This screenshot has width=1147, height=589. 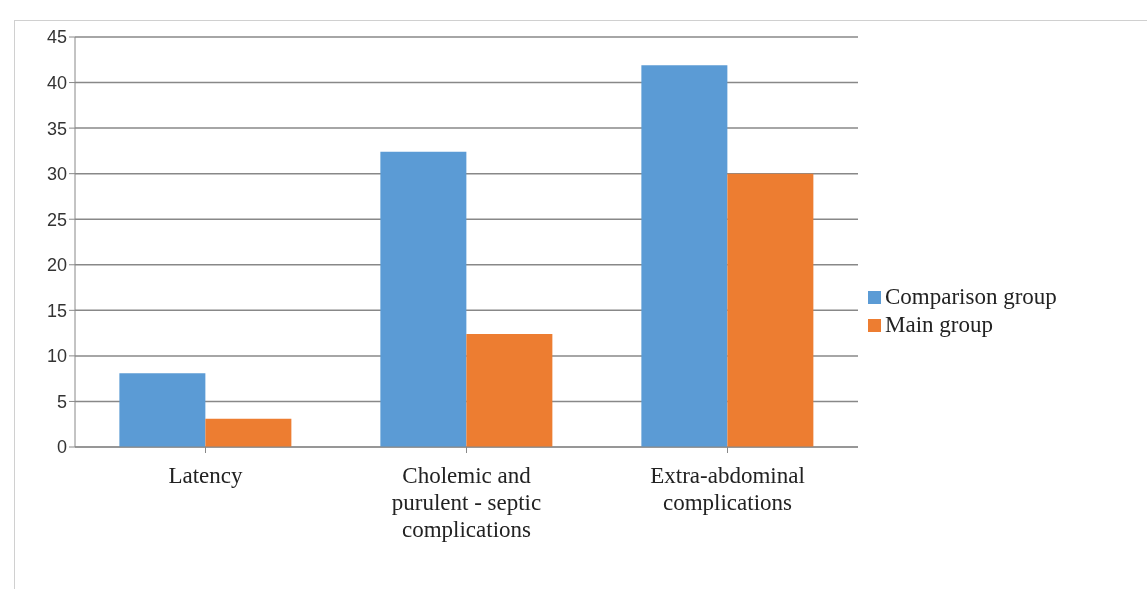 I want to click on legend-label: Comparison group, so click(x=971, y=297).